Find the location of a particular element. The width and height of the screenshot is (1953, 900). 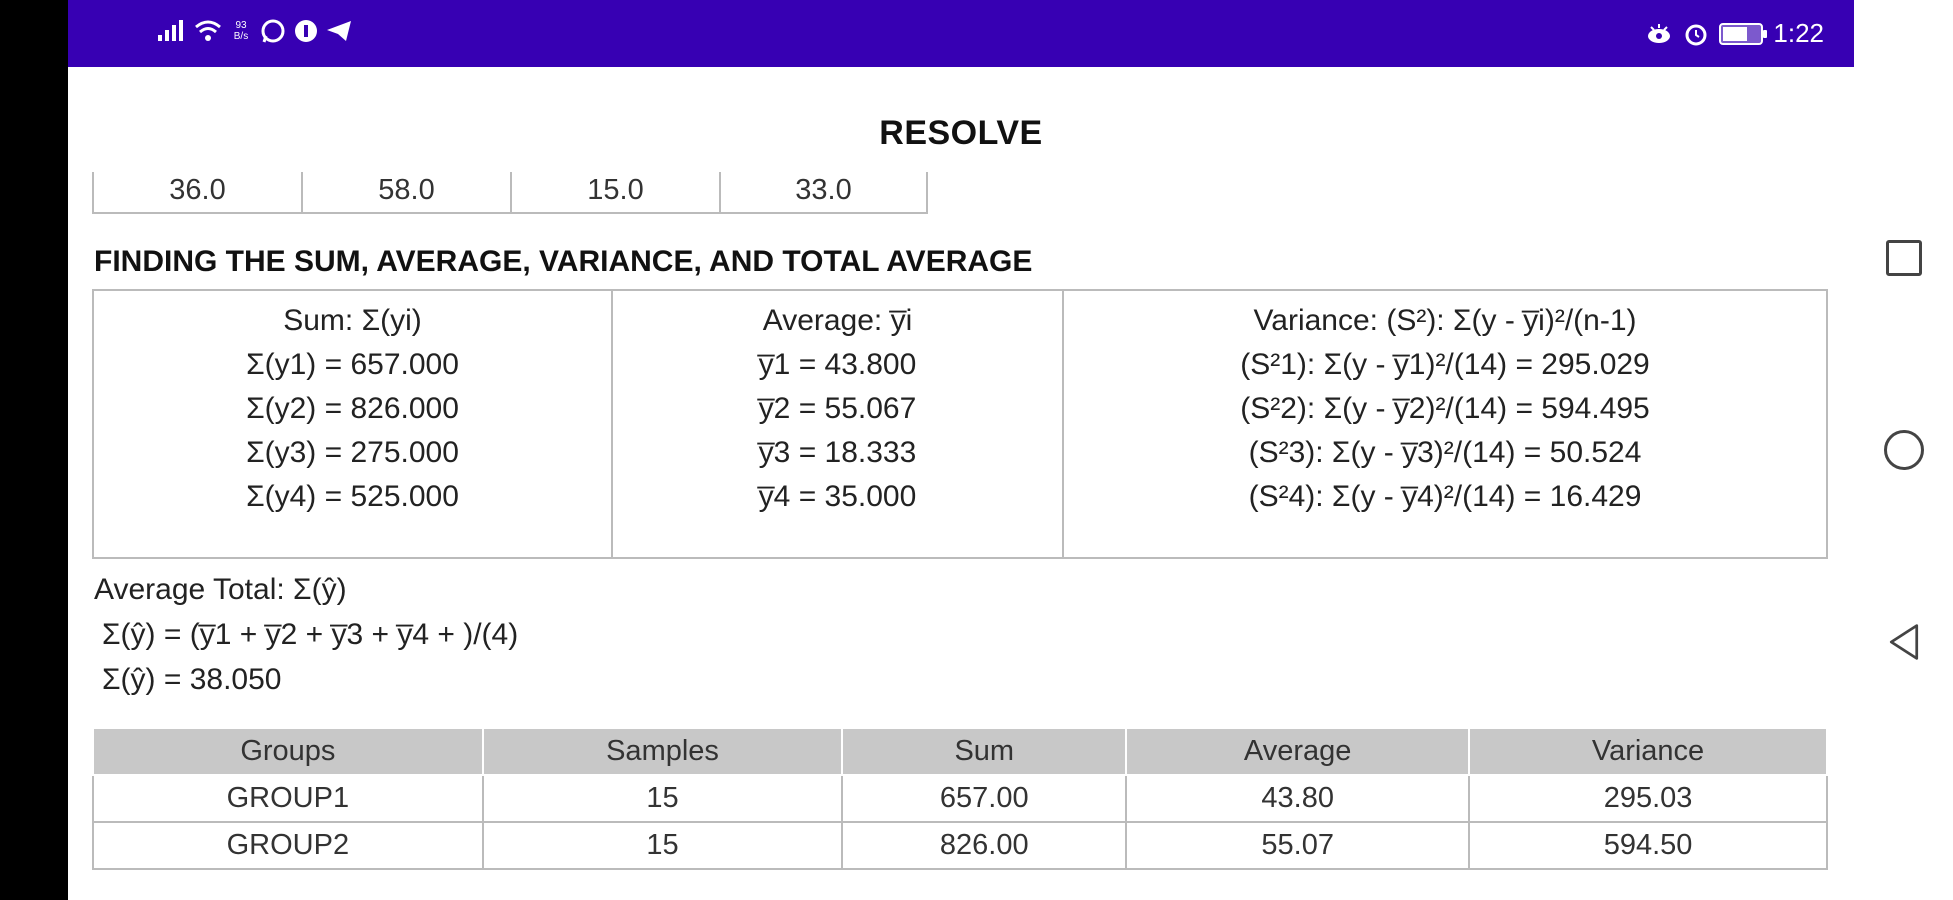

network-speed-value: 93 is located at coordinates (241, 25).